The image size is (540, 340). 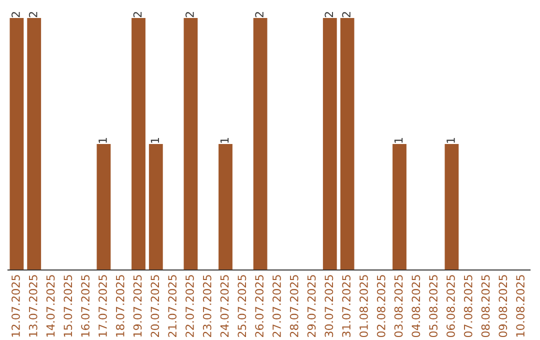 I want to click on x-tick-label: 04.08.2025, so click(x=416, y=306).